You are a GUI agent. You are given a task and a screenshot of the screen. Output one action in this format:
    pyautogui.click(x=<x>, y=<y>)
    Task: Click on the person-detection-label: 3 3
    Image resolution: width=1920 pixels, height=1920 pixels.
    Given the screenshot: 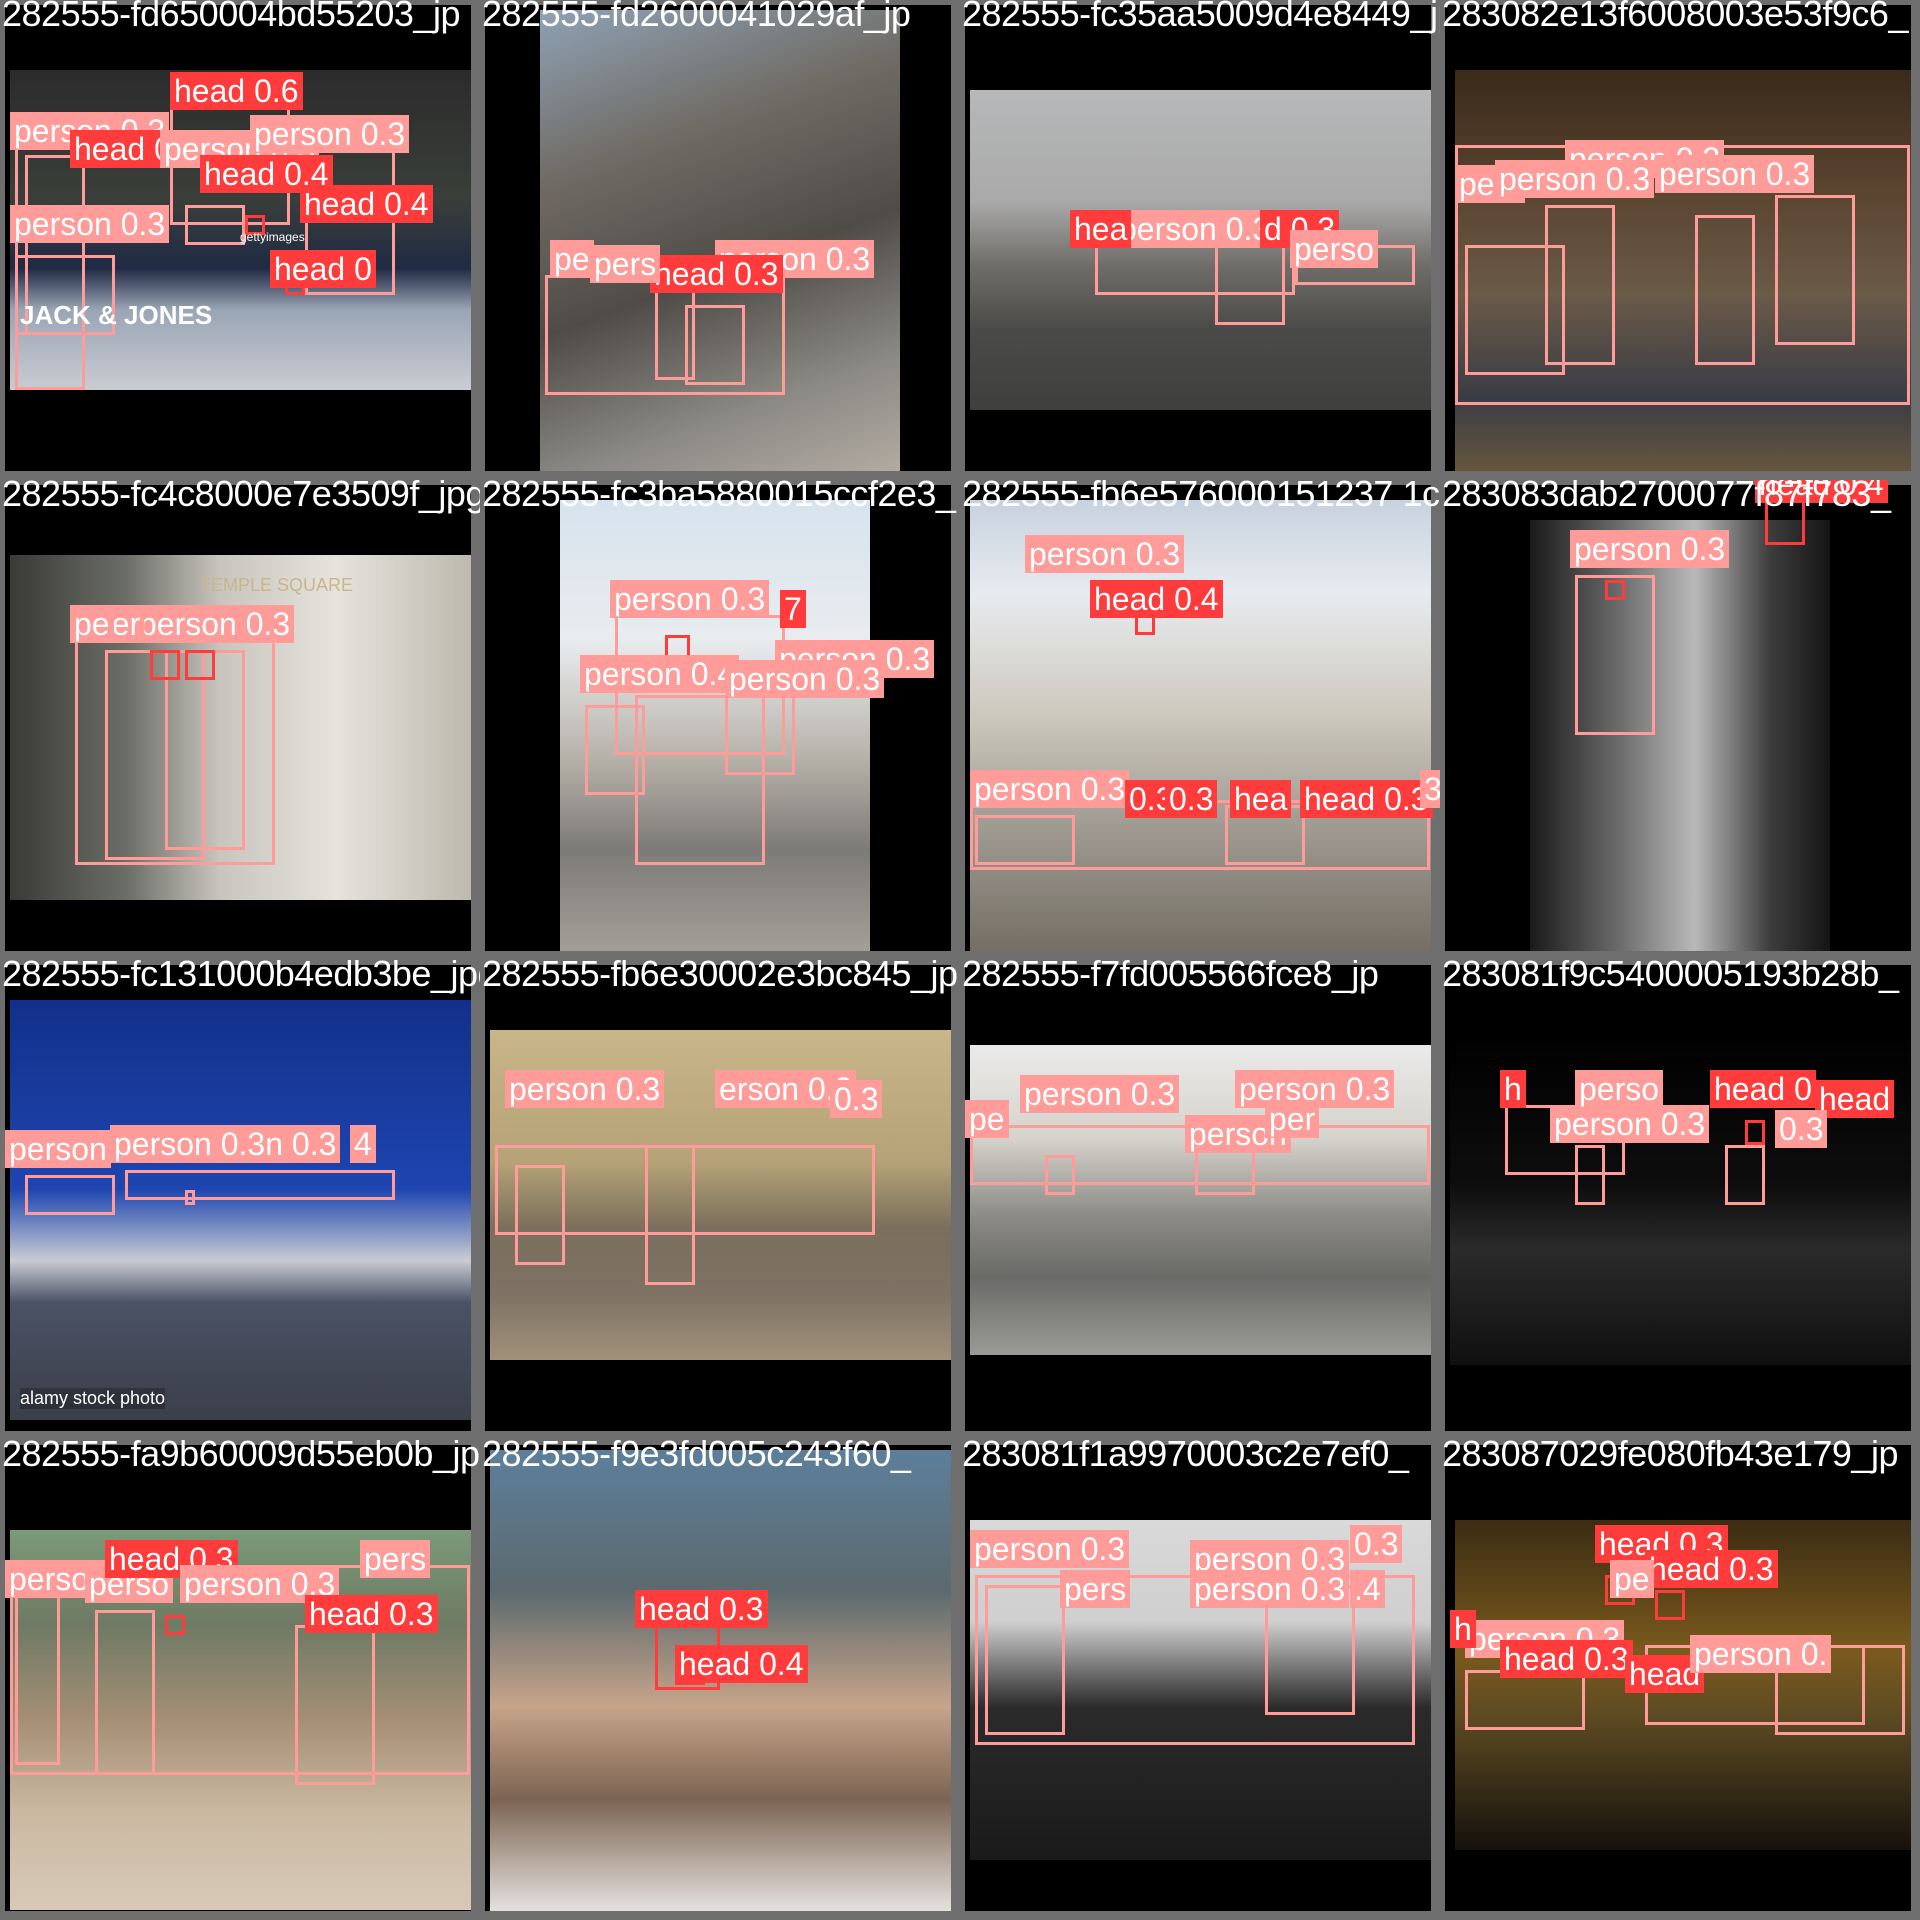 What is the action you would take?
    pyautogui.click(x=1430, y=789)
    